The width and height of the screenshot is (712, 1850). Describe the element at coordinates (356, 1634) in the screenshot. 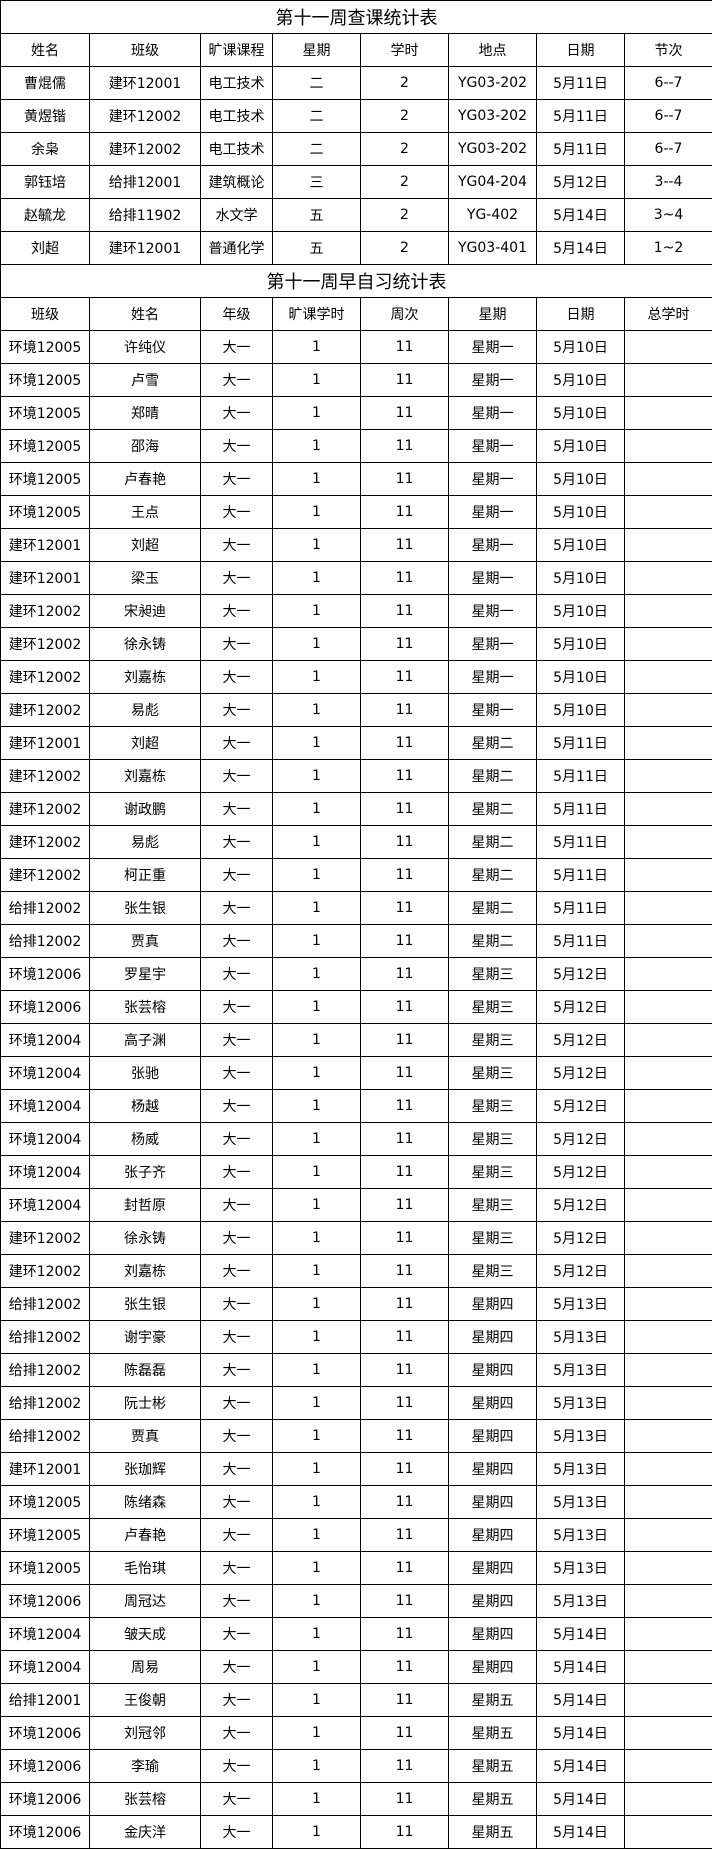

I see `table-row: 环境12004 皱天成 大一 1 11 星期四 5月14日` at that location.